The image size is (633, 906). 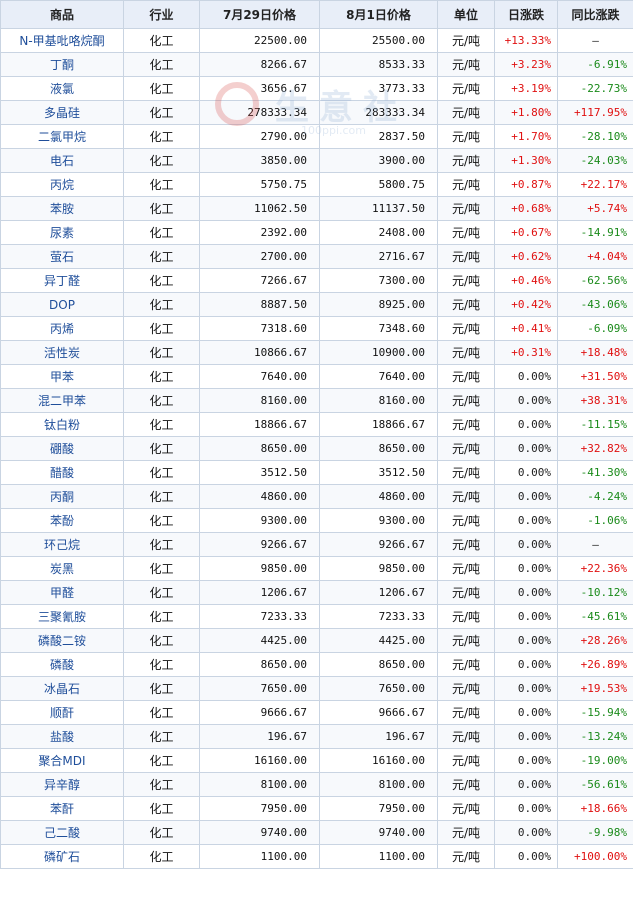 I want to click on commodity-name-link: 液氯, so click(x=62, y=88).